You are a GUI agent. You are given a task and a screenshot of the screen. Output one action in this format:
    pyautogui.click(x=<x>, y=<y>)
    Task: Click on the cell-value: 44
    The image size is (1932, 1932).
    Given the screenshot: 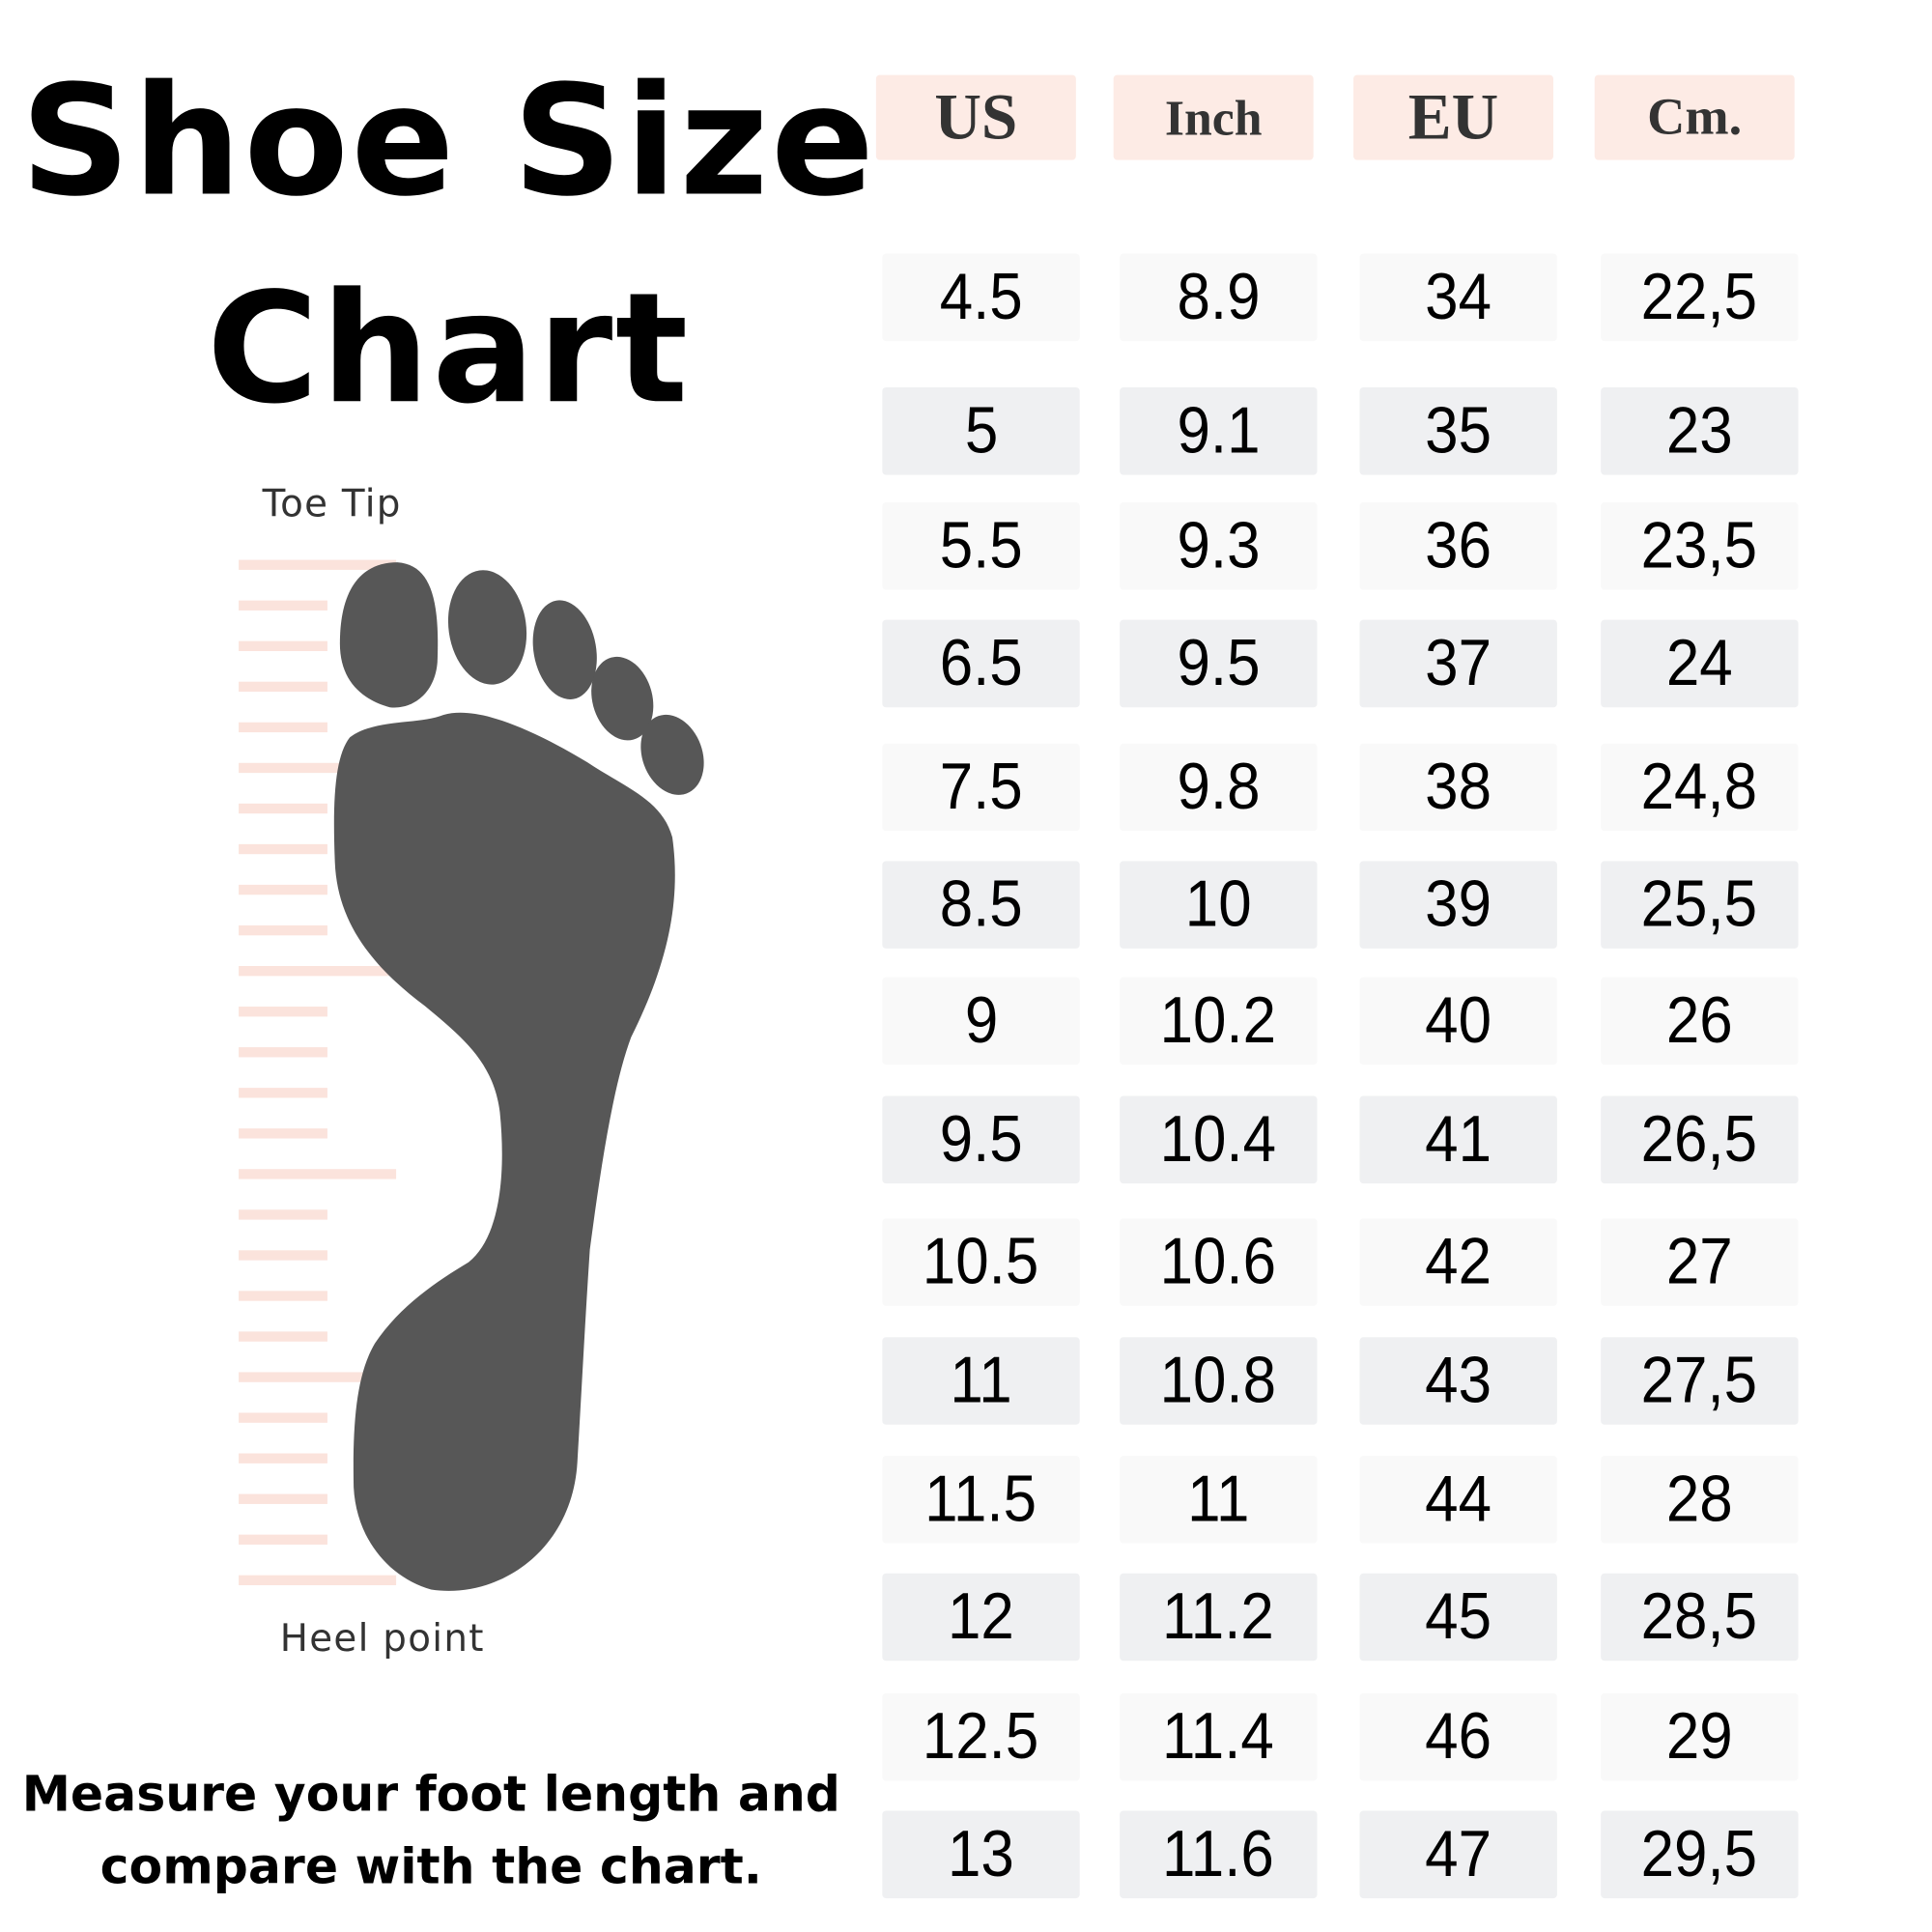 What is the action you would take?
    pyautogui.click(x=1458, y=1499)
    